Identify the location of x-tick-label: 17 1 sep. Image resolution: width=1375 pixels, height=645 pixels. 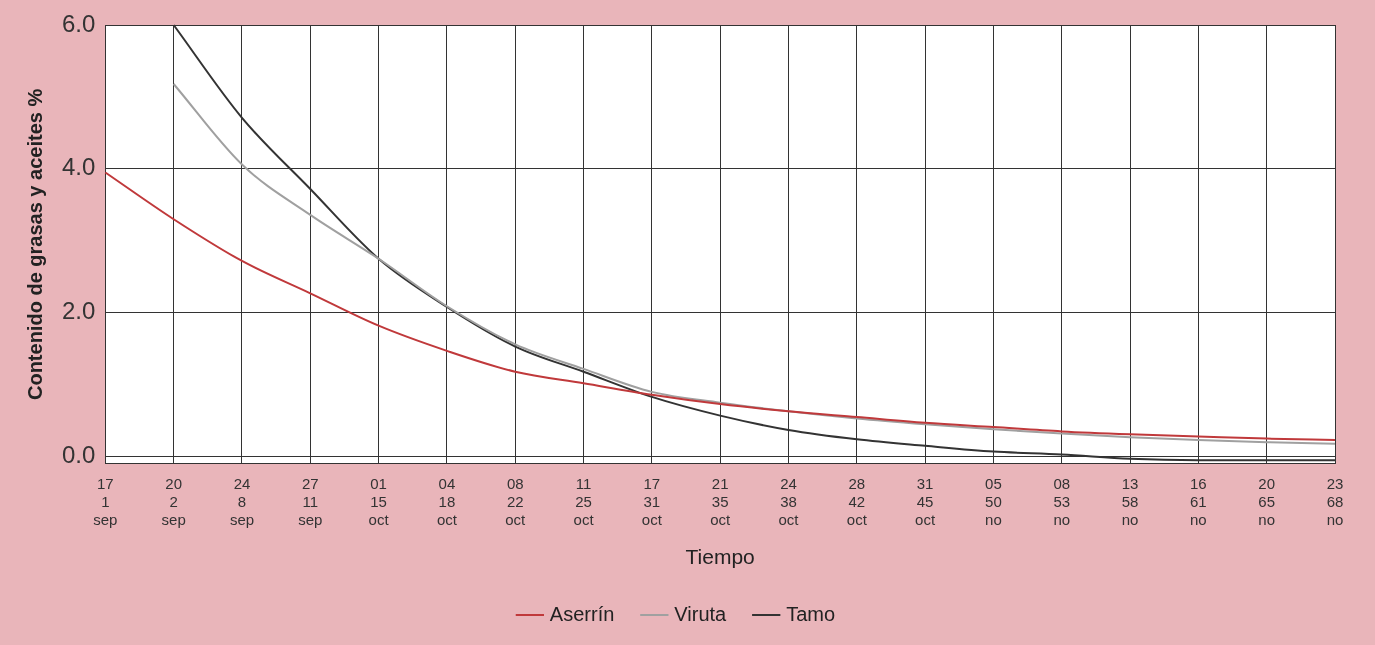
(105, 501).